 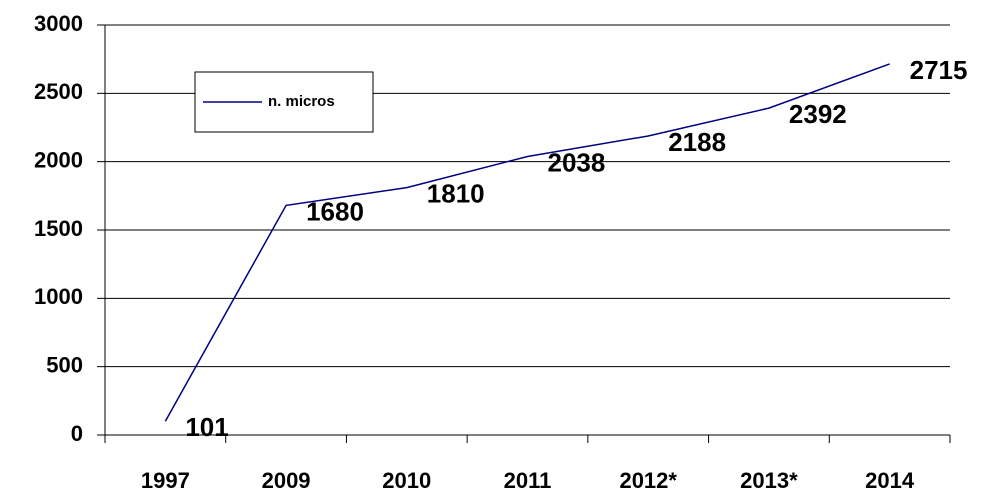 I want to click on data-label: 1810, so click(x=456, y=194).